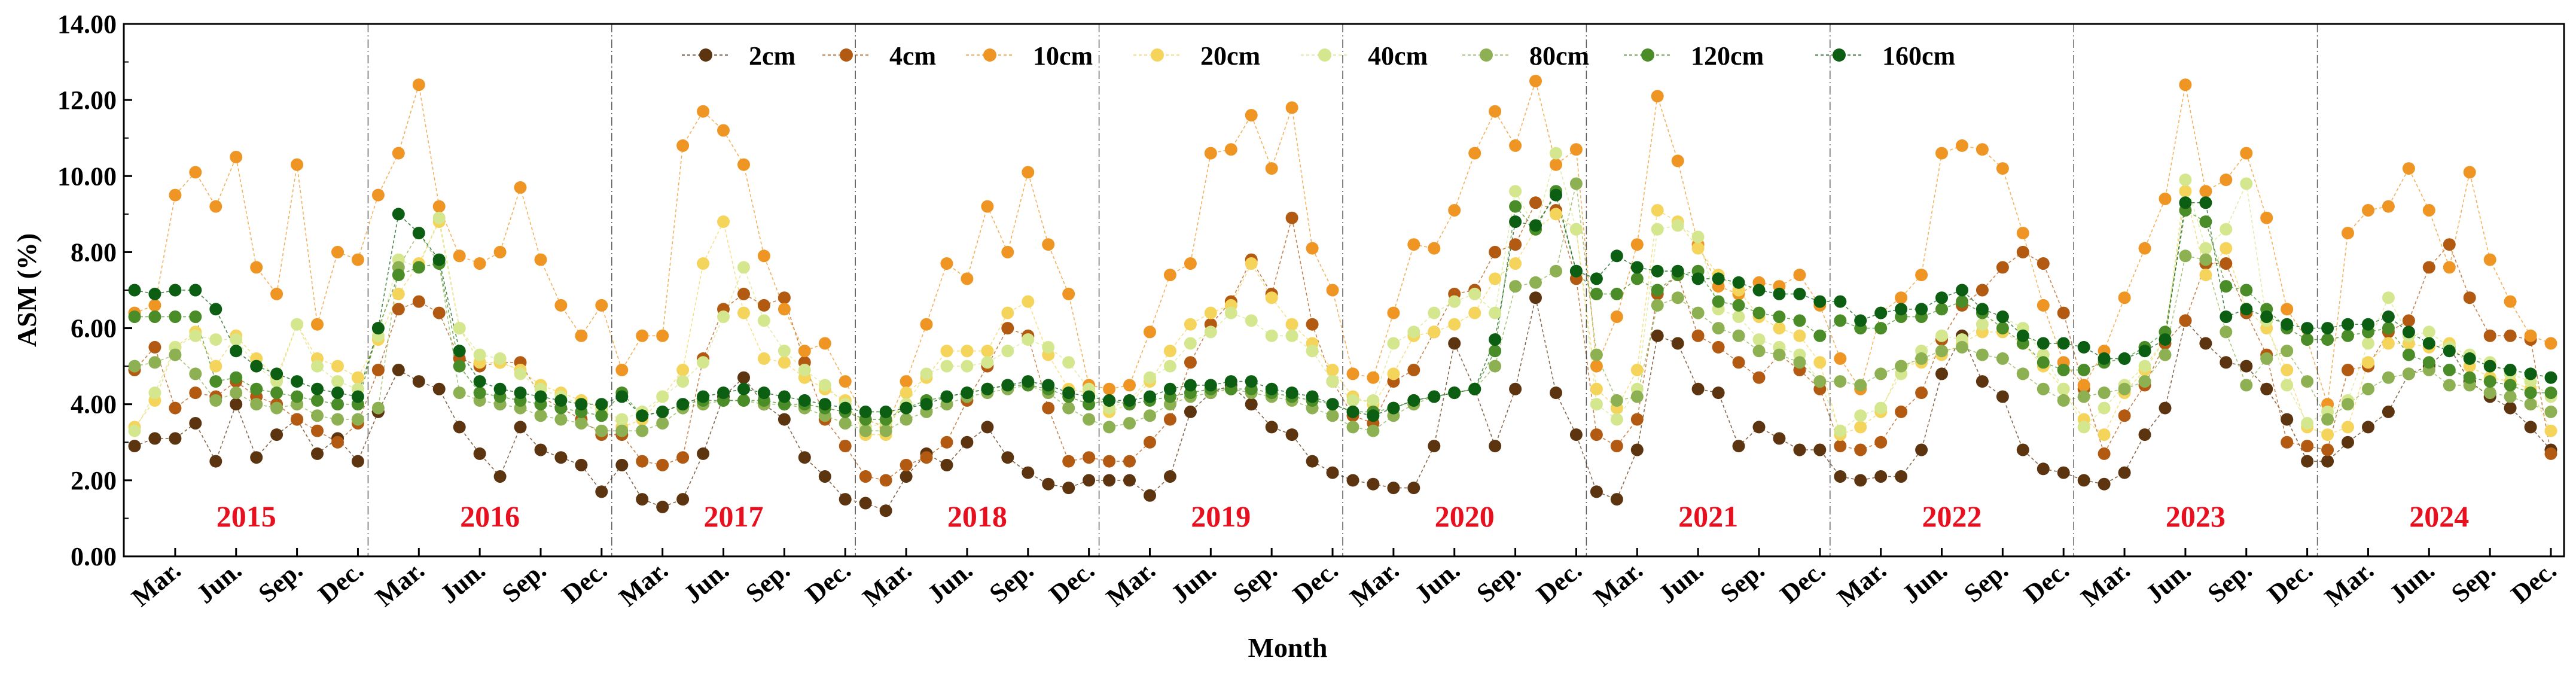  I want to click on year-label: 2019, so click(1221, 516).